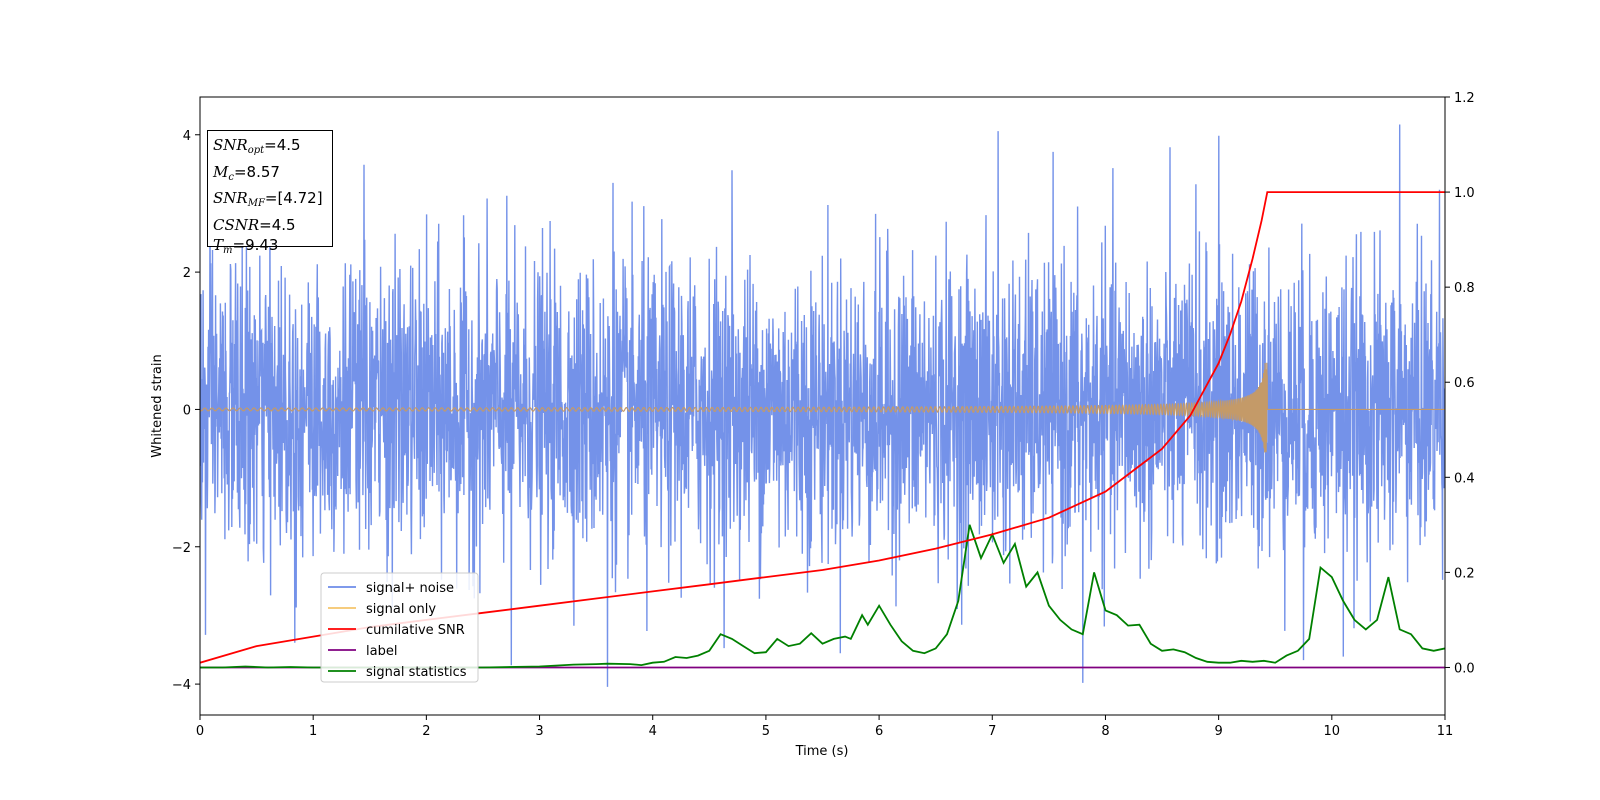 Image resolution: width=1600 pixels, height=800 pixels. What do you see at coordinates (822, 596) in the screenshot?
I see `series-signal-statistics-line` at bounding box center [822, 596].